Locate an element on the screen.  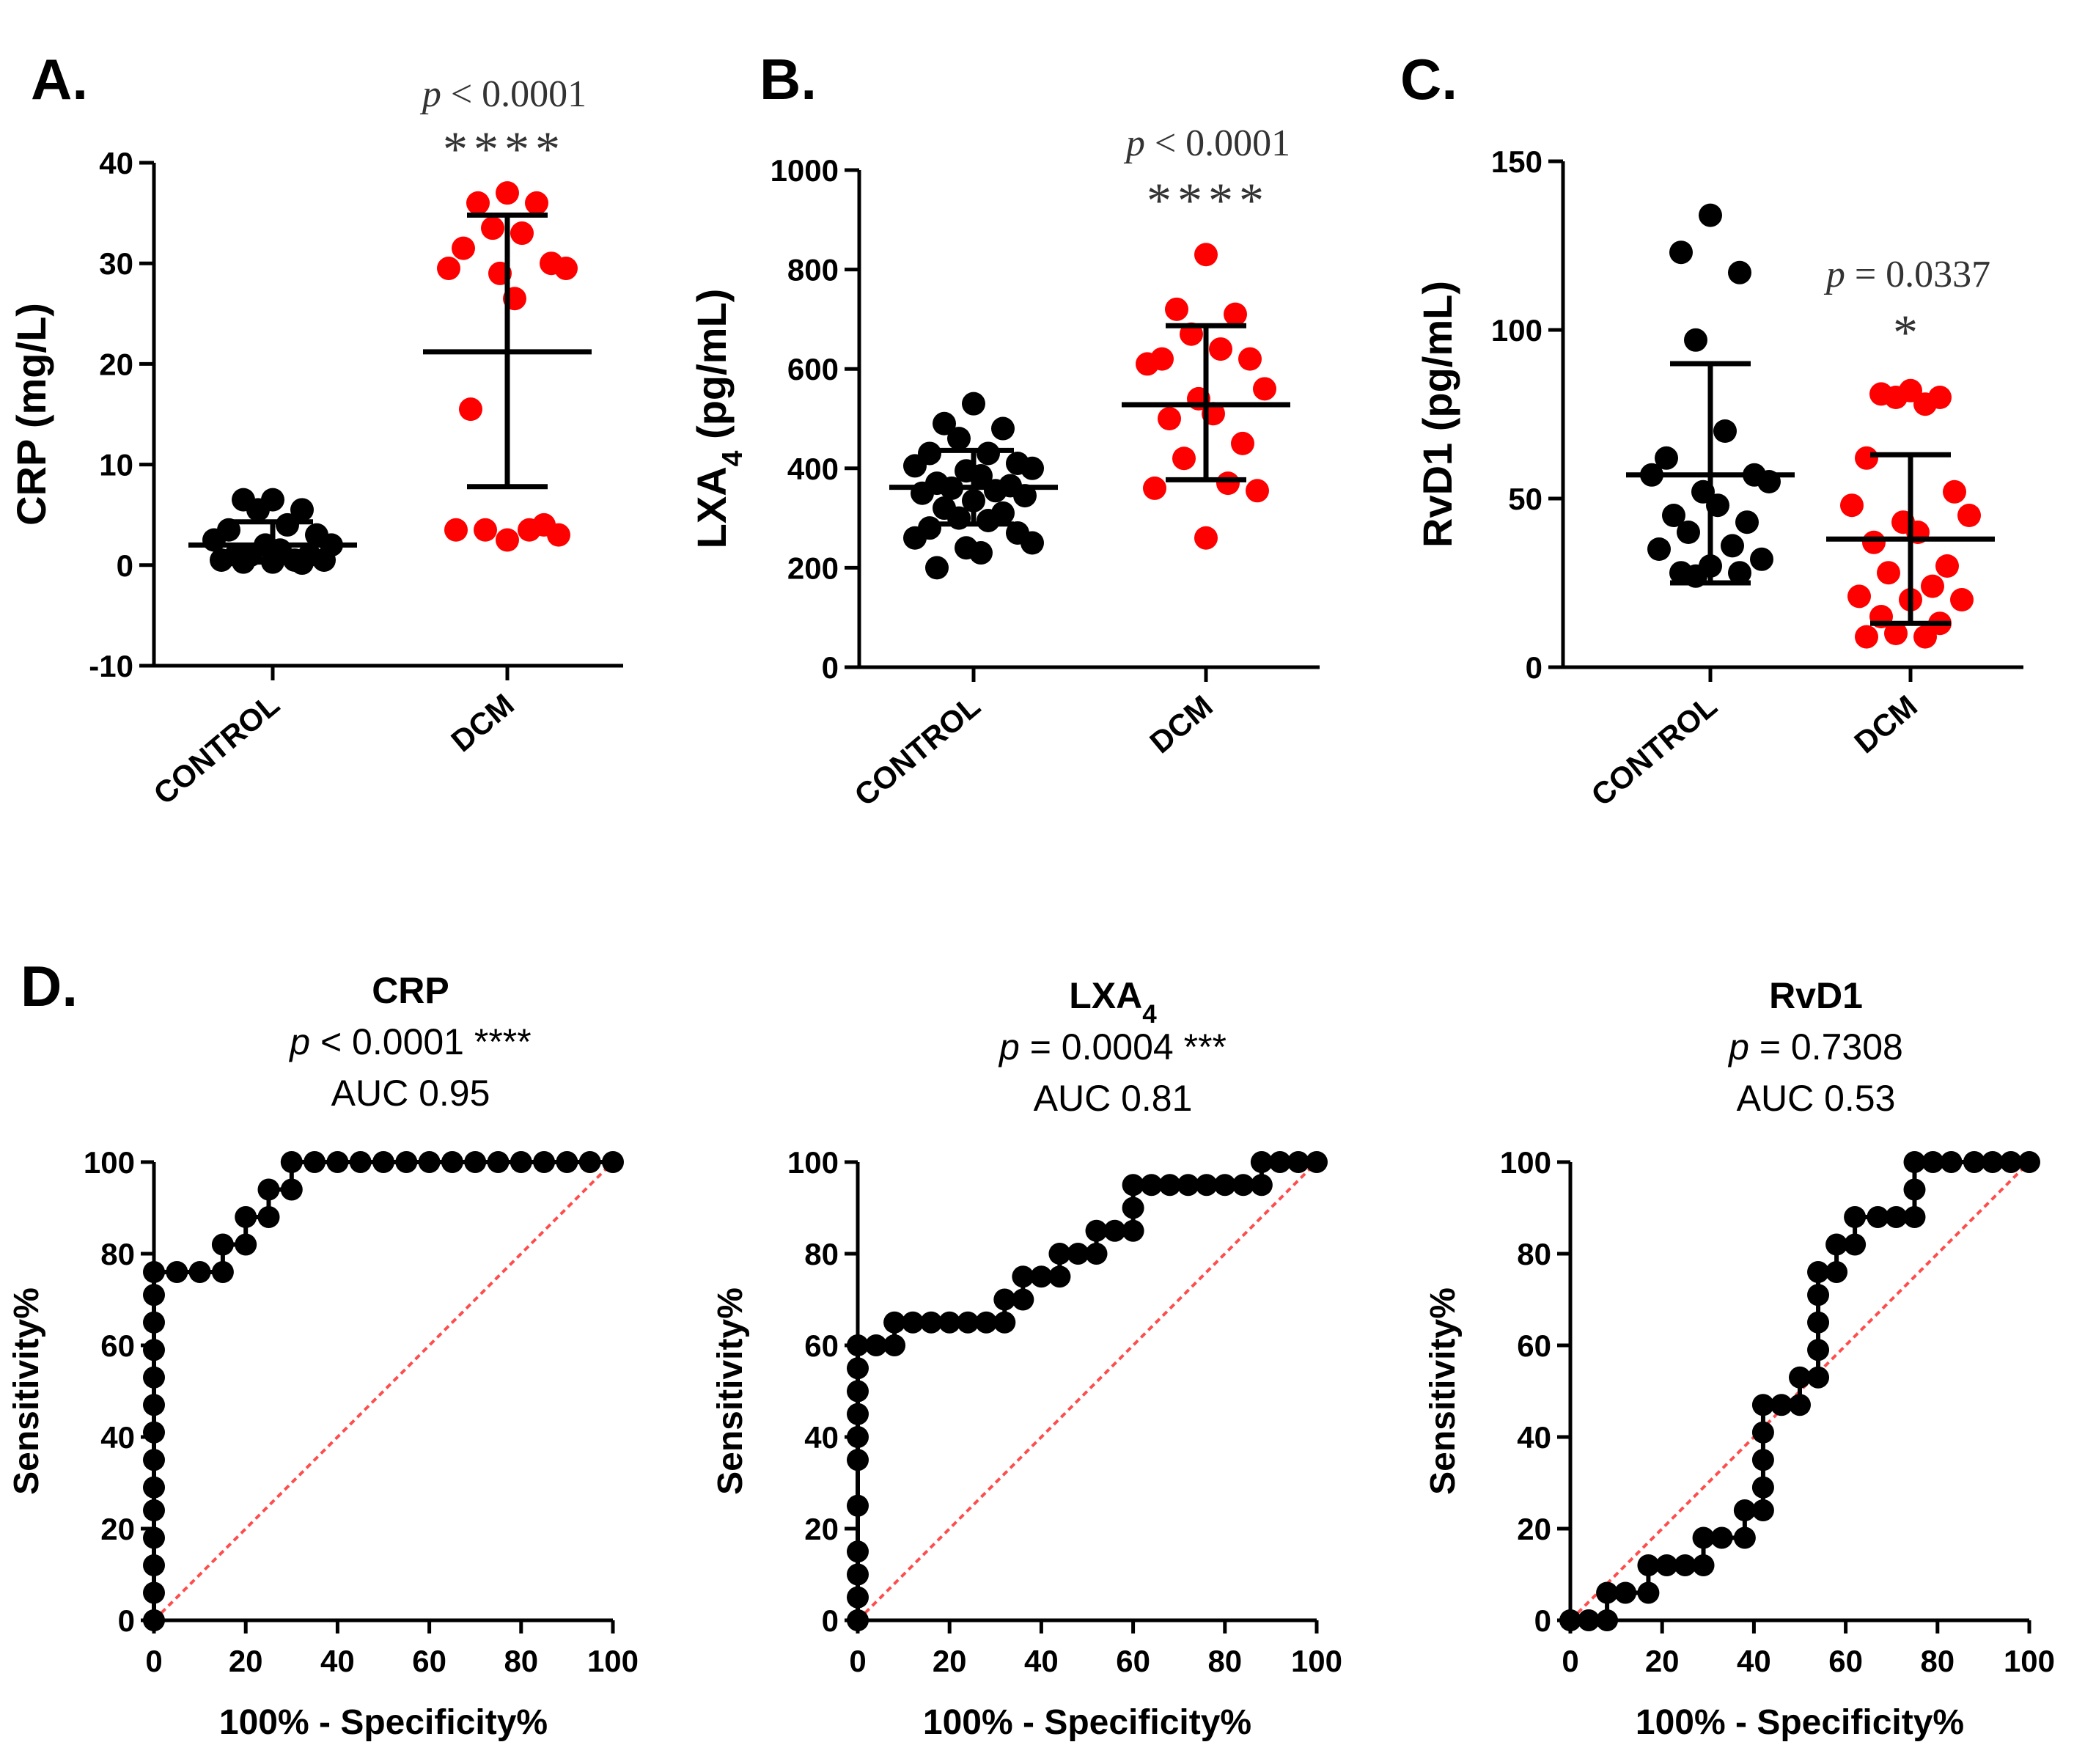
roc-auc: AUC 0.53 is located at coordinates (1817, 1098).